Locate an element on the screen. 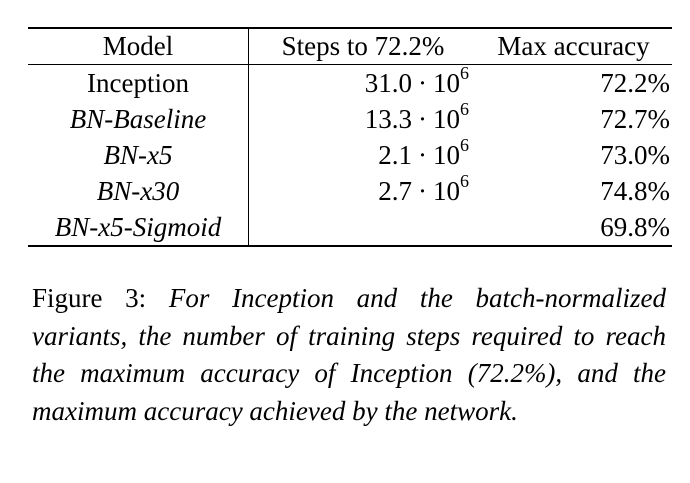 This screenshot has height=483, width=690. cell-model: BN-x5 is located at coordinates (138, 155).